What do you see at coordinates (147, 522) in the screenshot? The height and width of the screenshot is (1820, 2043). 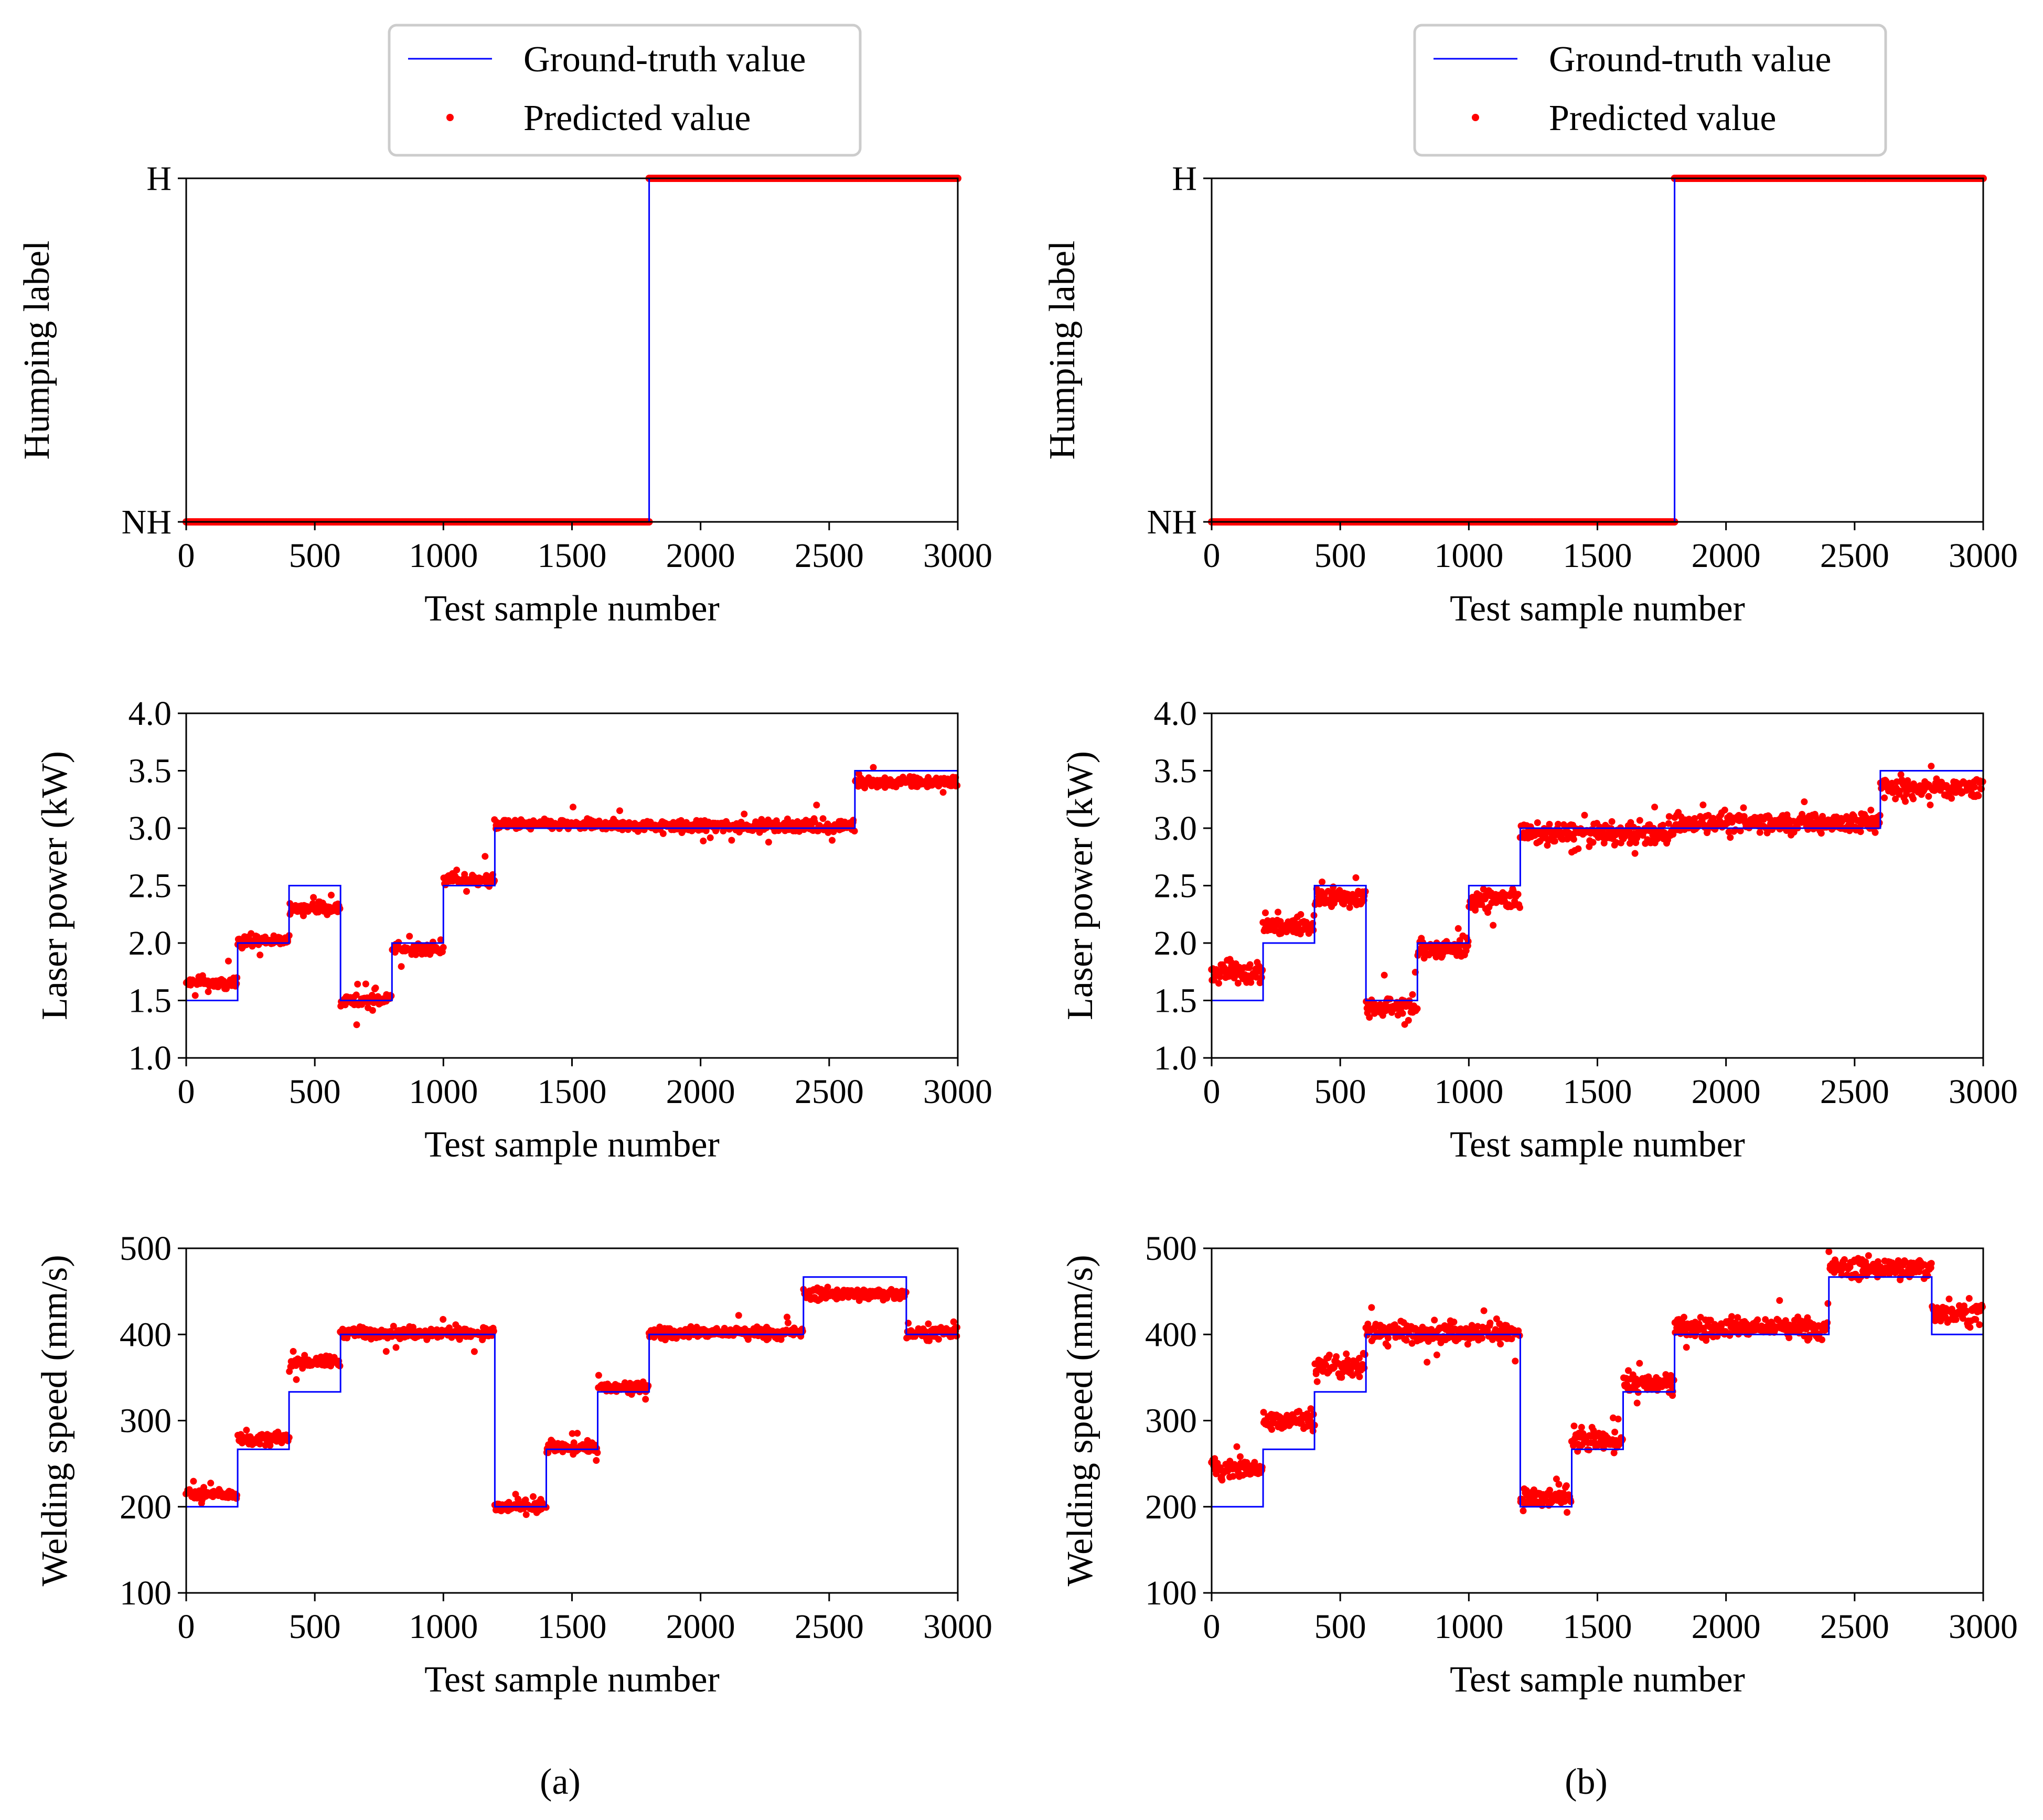 I see `a-humping-ytick-label: NH` at bounding box center [147, 522].